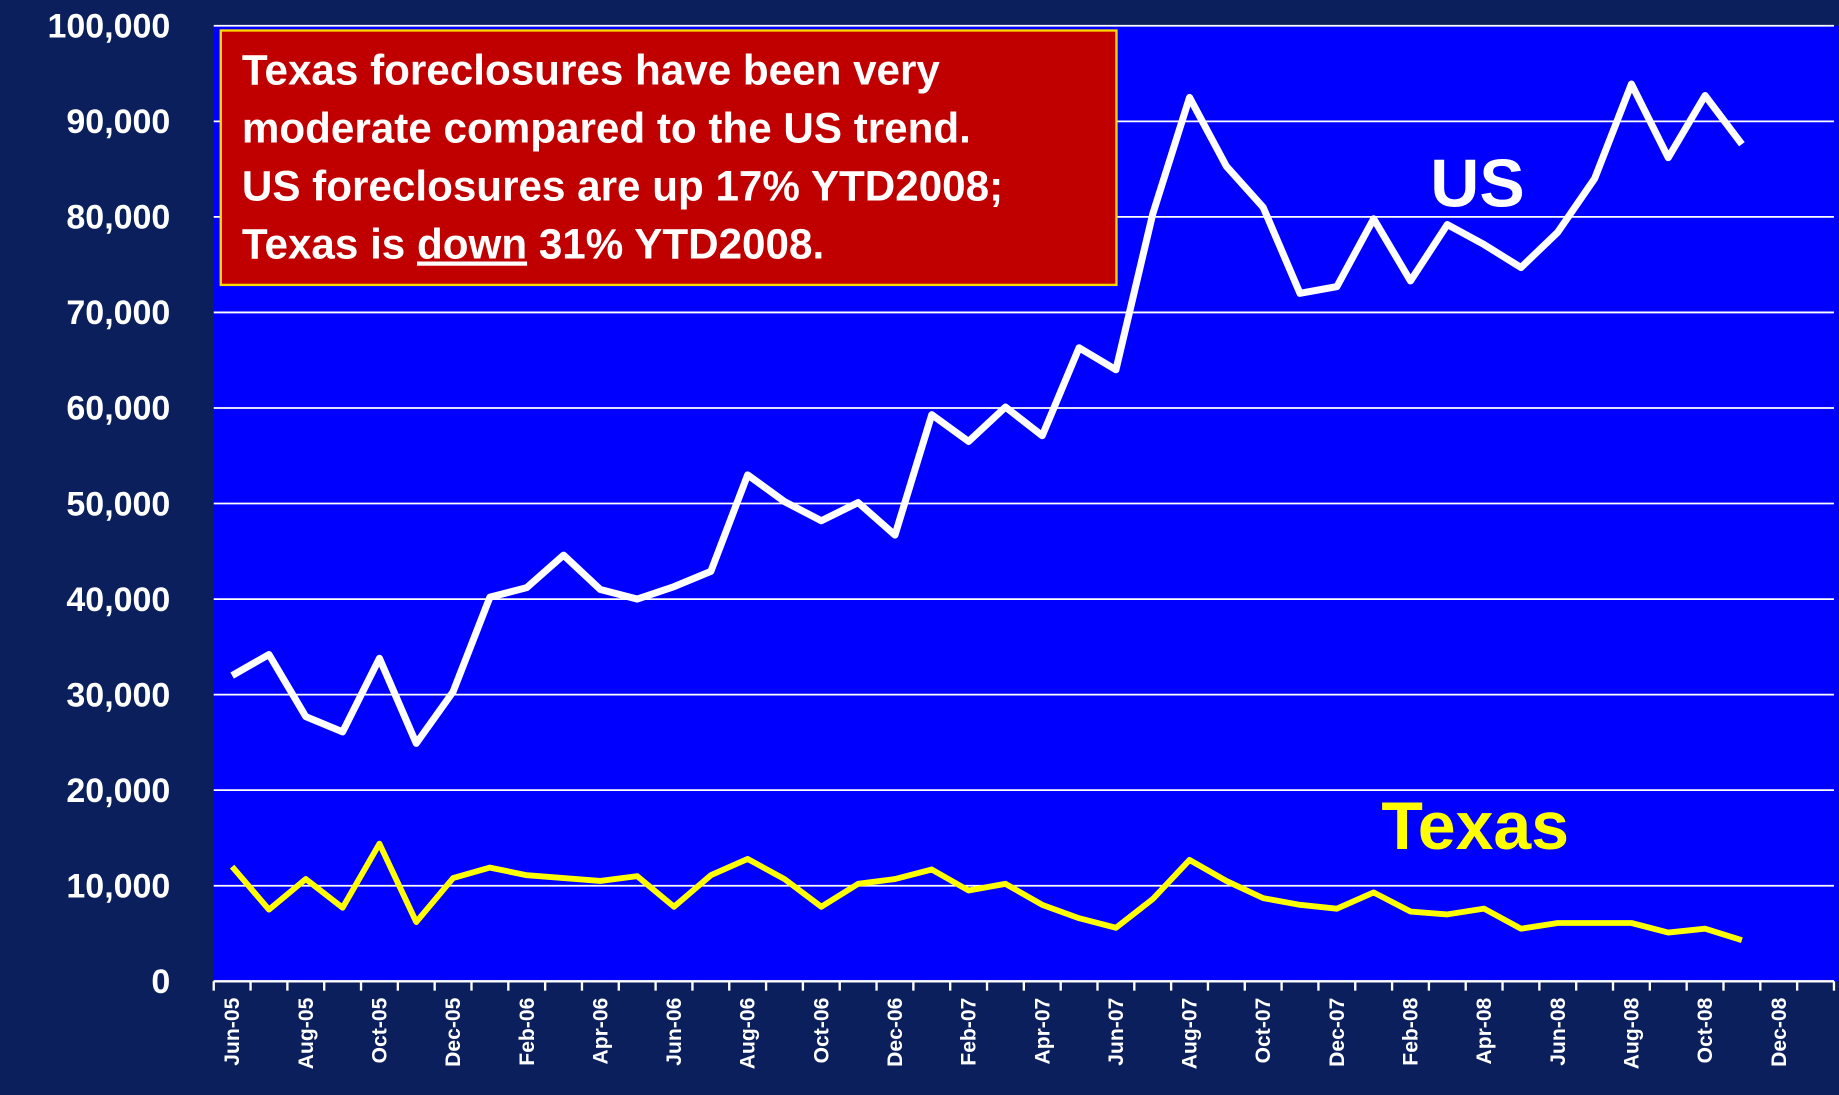 This screenshot has width=1839, height=1095. Describe the element at coordinates (118, 409) in the screenshot. I see `y-tick-label: 60,000` at that location.